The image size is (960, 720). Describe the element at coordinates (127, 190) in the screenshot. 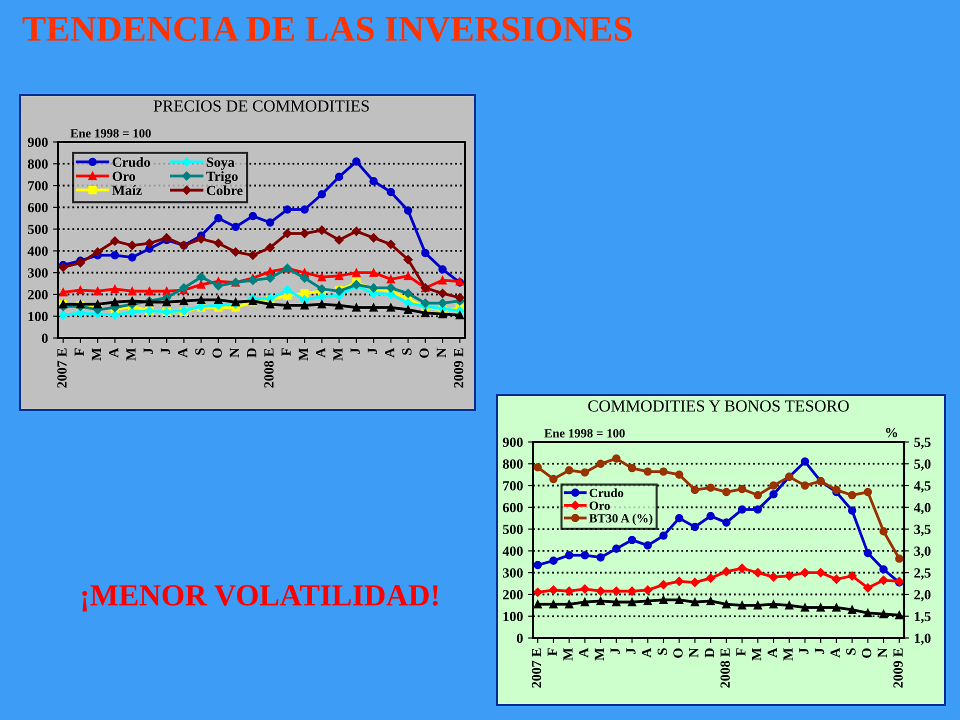

I see `legend-label: Maíz` at that location.